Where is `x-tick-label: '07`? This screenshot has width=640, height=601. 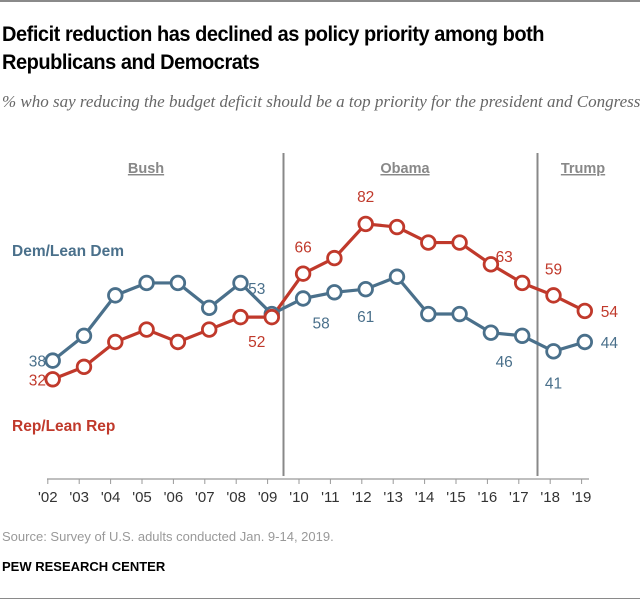
x-tick-label: '07 is located at coordinates (205, 497).